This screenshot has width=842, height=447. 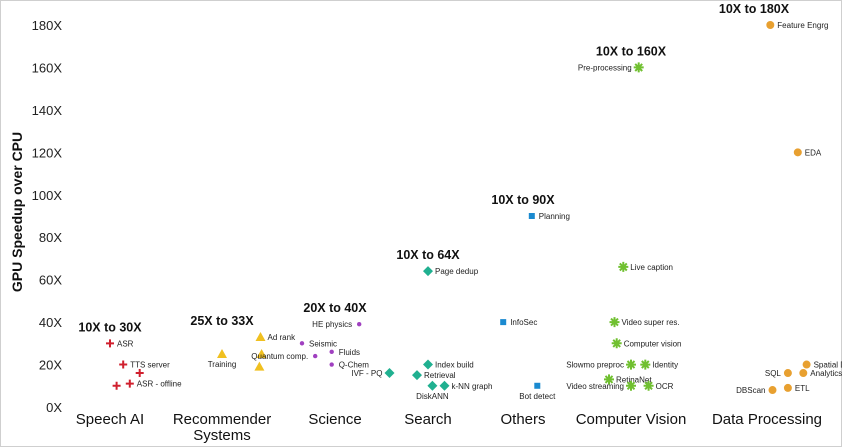 I want to click on point-label: Pre-processing, so click(x=605, y=67).